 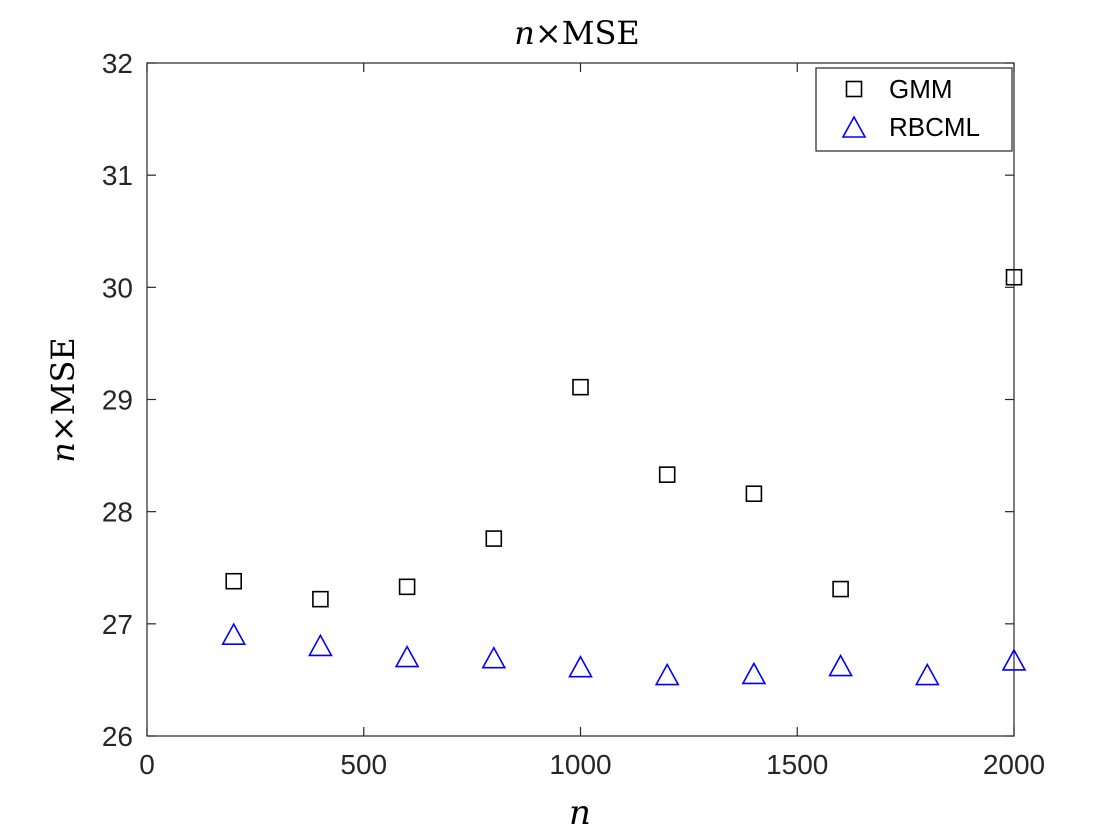 I want to click on x-tick-label: 500, so click(x=363, y=764).